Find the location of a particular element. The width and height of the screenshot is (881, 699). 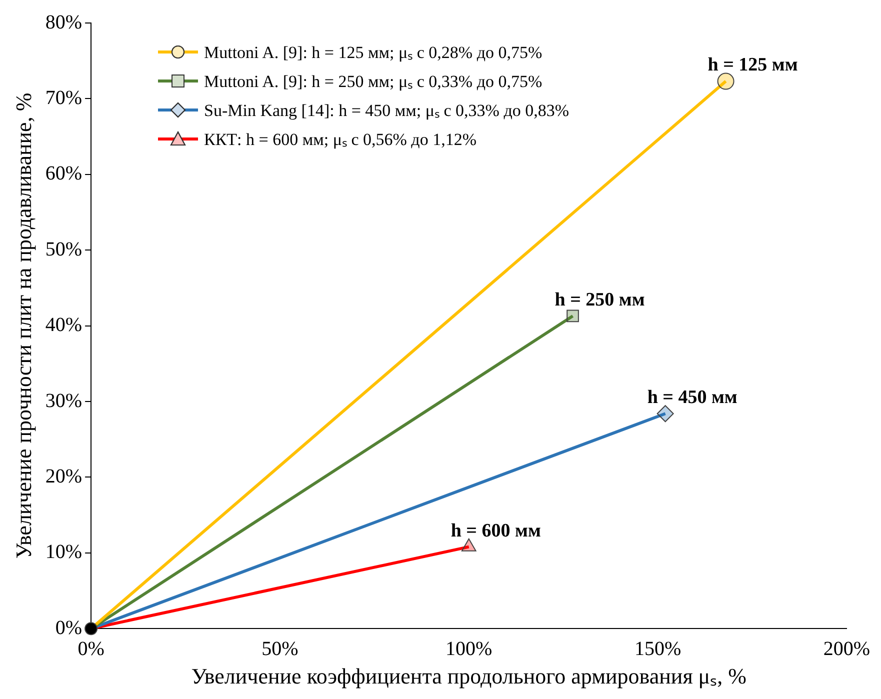

x-tick-label: 100% is located at coordinates (469, 649).